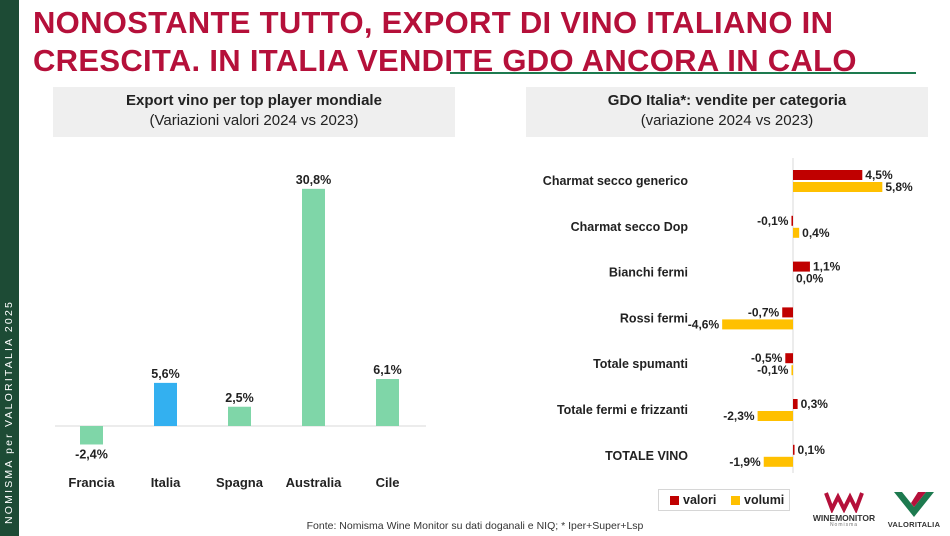 The image size is (950, 536). What do you see at coordinates (792, 370) in the screenshot?
I see `gdo-bar-volumi-totale-spumanti` at bounding box center [792, 370].